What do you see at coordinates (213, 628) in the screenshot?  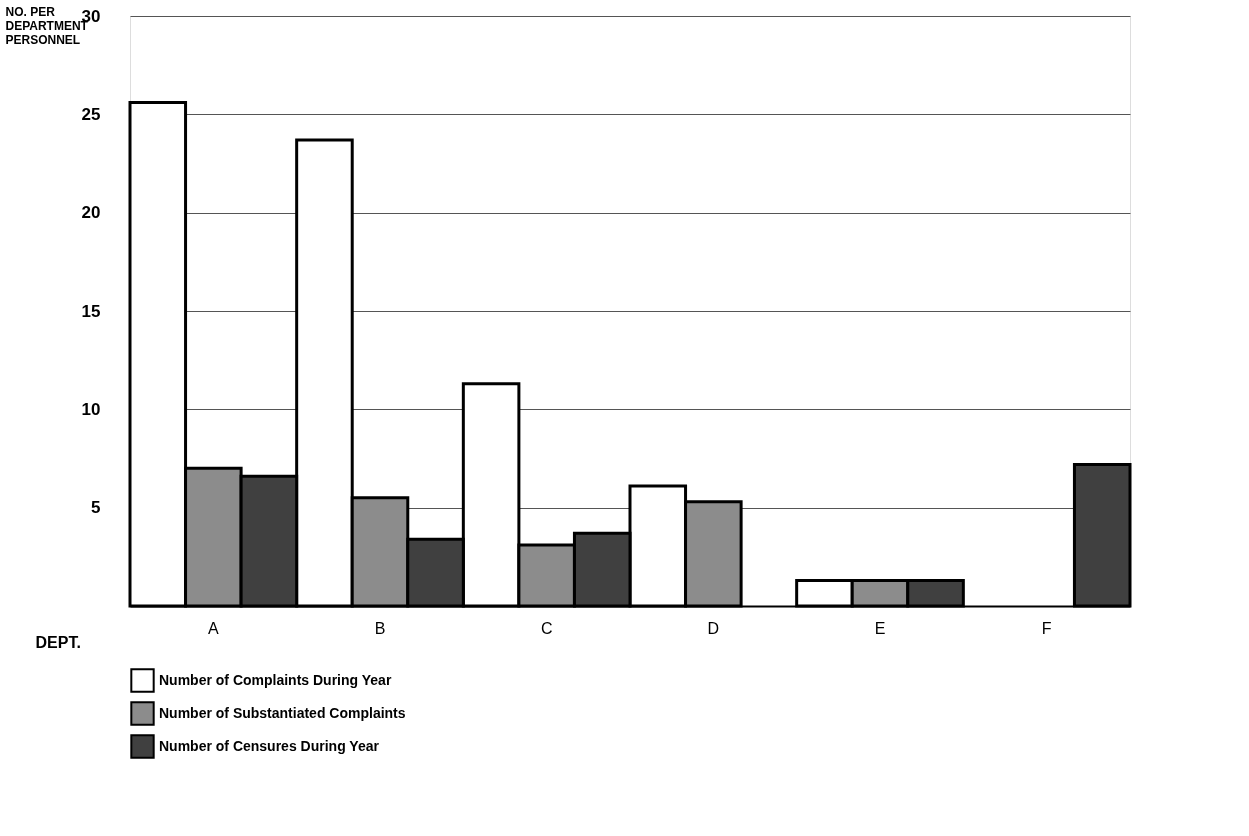 I see `x-tick-label: A` at bounding box center [213, 628].